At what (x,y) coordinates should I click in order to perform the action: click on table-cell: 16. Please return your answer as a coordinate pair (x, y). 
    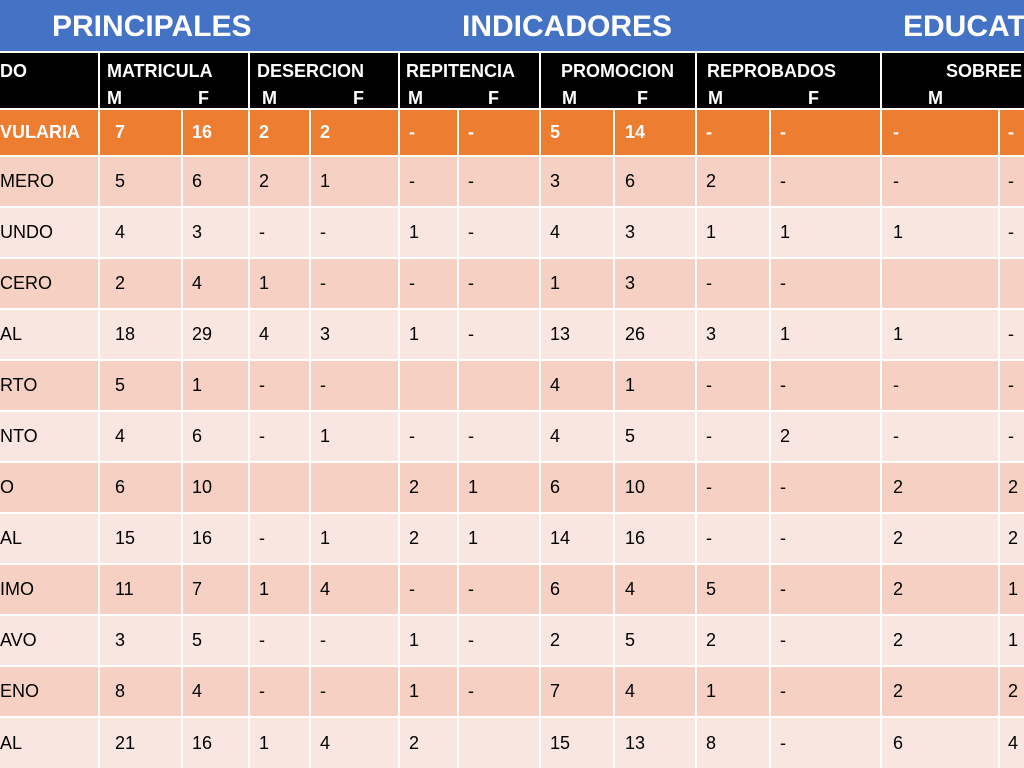
    Looking at the image, I should click on (216, 538).